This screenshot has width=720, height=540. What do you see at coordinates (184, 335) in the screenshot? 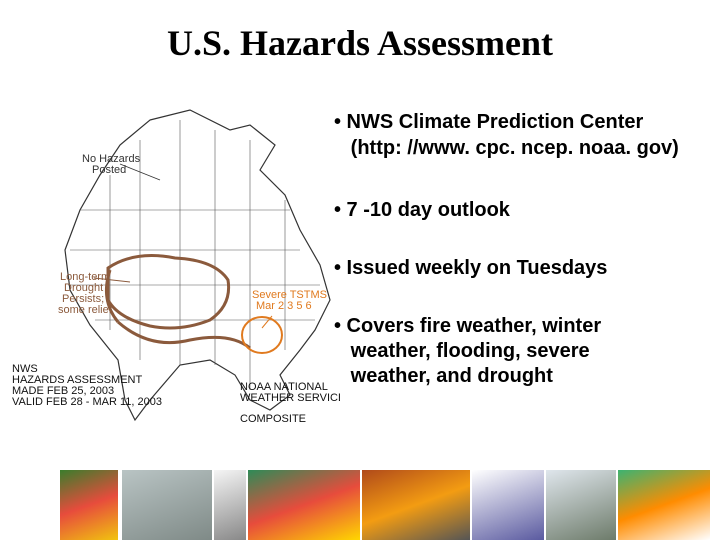
I see `drought-area-south` at bounding box center [184, 335].